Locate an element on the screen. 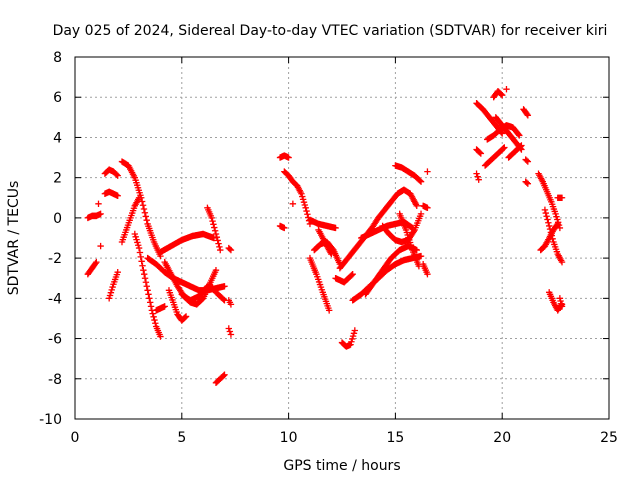  x-tick-label: 0 is located at coordinates (75, 438).